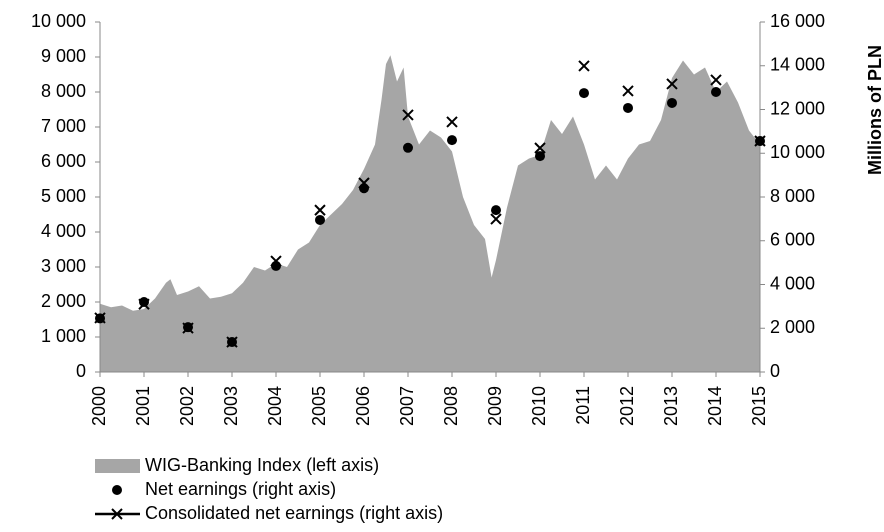 This screenshot has width=884, height=532. I want to click on x-tick-label: 2013, so click(671, 406).